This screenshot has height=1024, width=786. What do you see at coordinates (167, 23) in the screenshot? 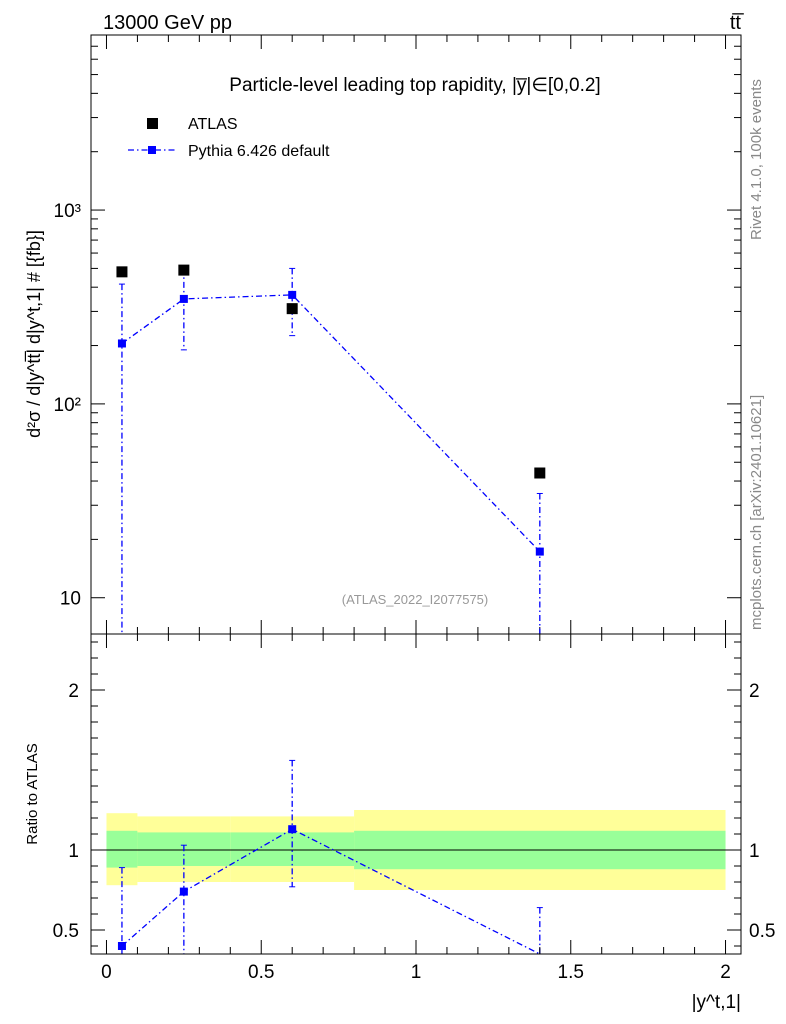
I see `energy-label: 13000 GeV pp` at bounding box center [167, 23].